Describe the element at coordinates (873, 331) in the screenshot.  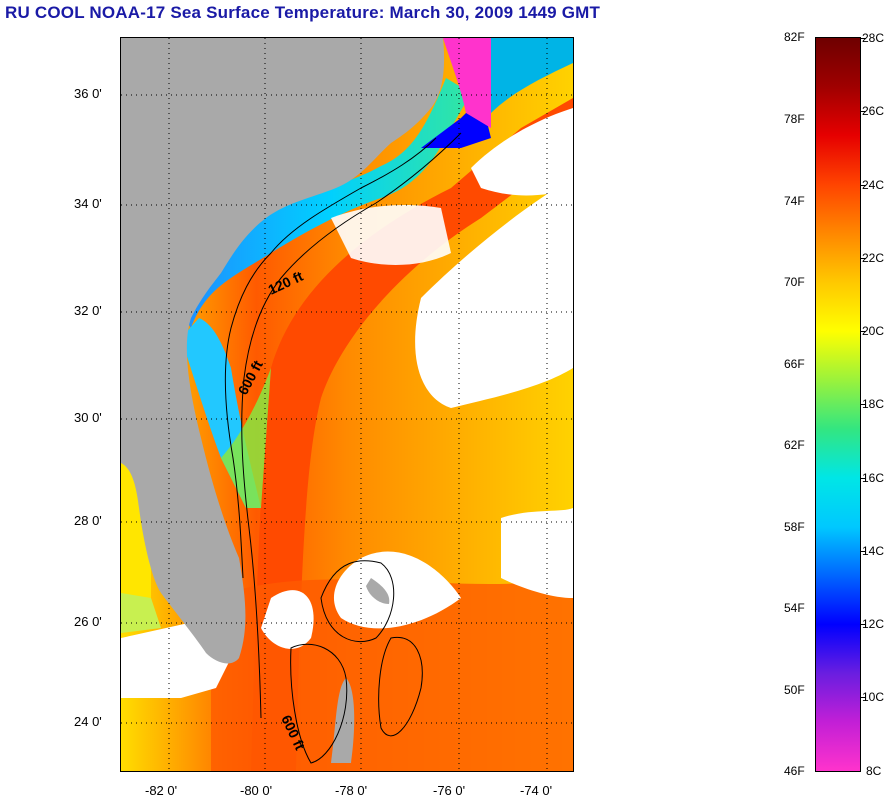
I see `colorbar-c-label: 20C` at that location.